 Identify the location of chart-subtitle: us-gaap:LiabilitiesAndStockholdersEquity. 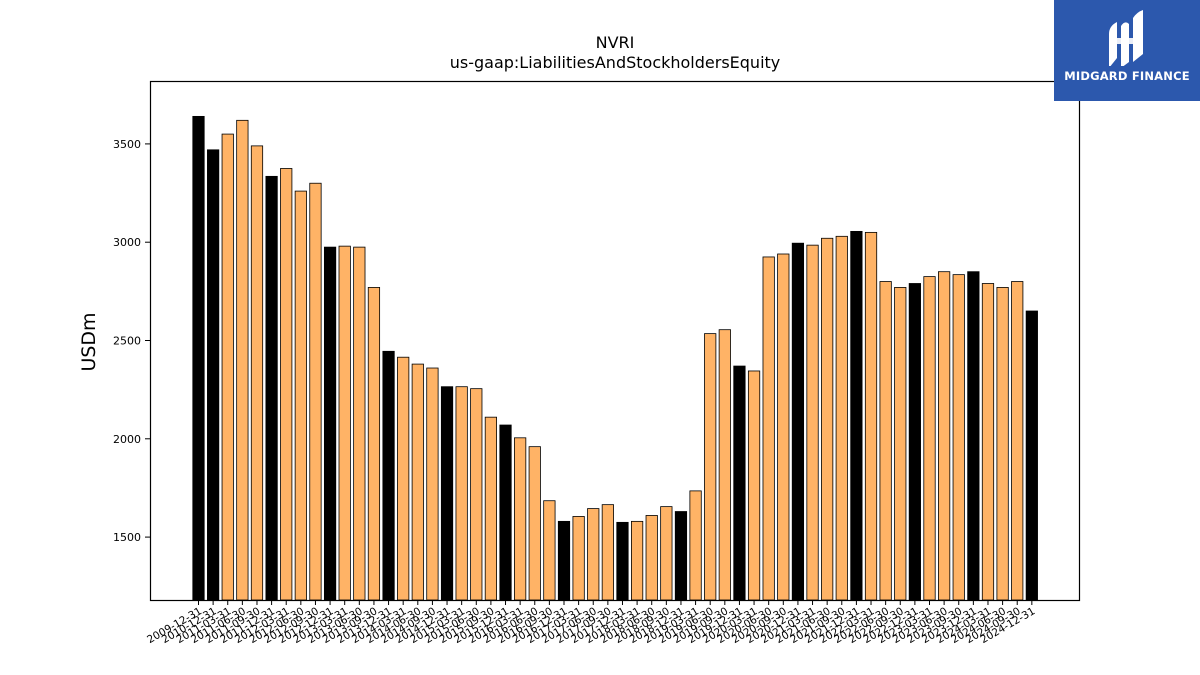
(615, 62).